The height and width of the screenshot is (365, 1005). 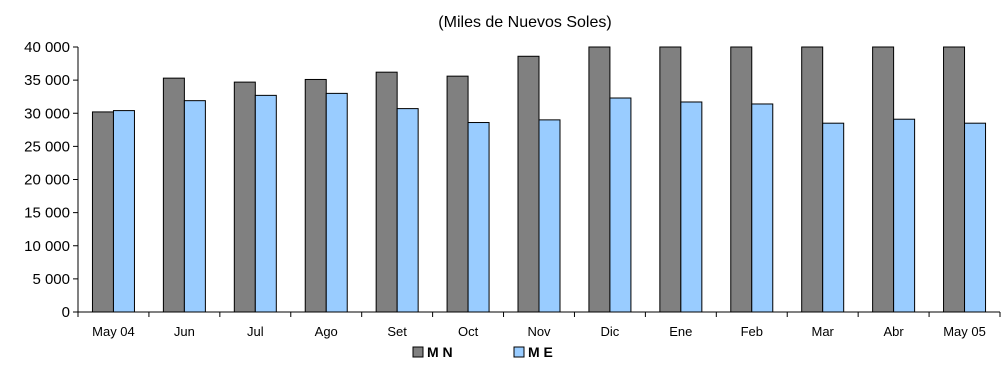 What do you see at coordinates (468, 331) in the screenshot?
I see `x-tick-label: Oct` at bounding box center [468, 331].